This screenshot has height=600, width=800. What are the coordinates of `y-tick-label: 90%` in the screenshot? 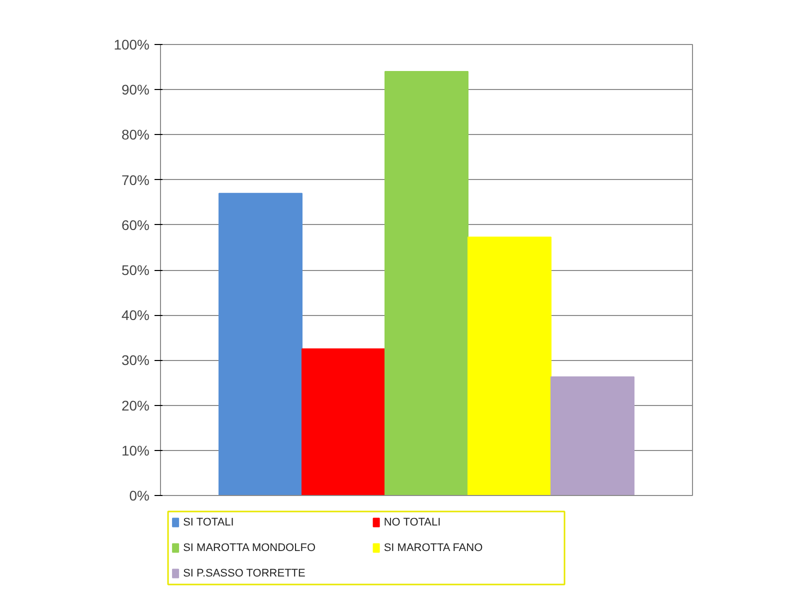 It's located at (135, 90).